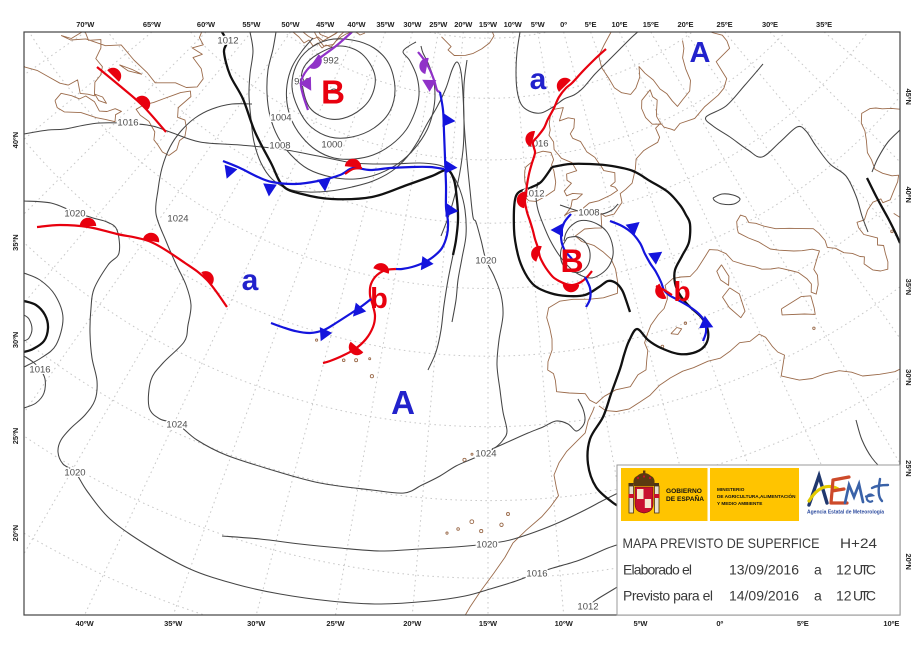 This screenshot has height=653, width=922. I want to click on svg-text: Y MEDIO AMBIENTE, so click(739, 503).